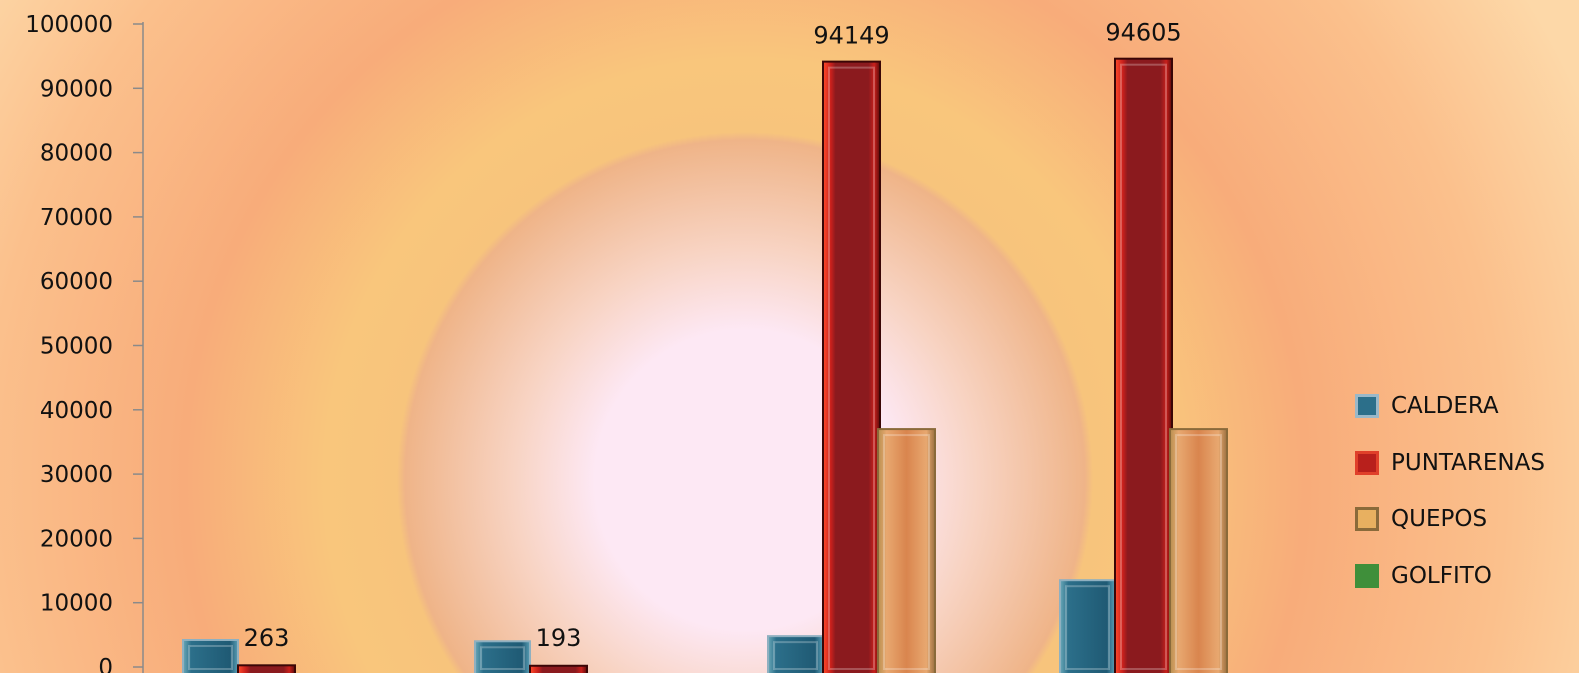  I want to click on legend-item-caldera: CALDERA, so click(1466, 406).